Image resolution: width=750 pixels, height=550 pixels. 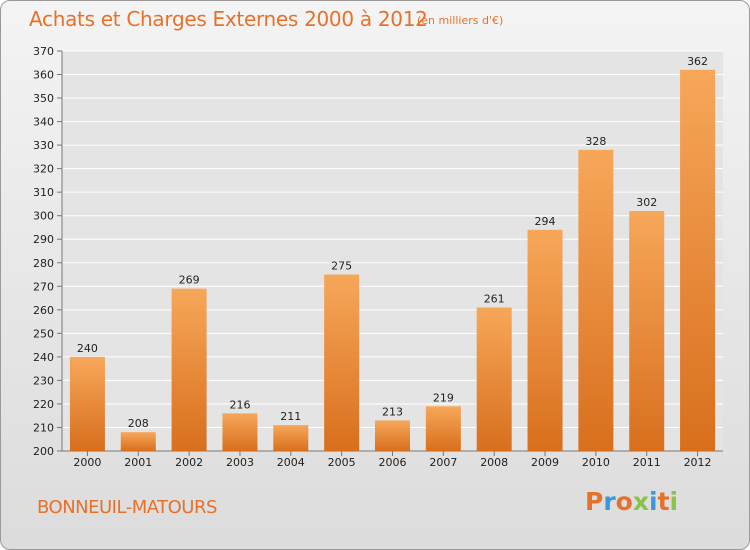 I want to click on y-tick-label: 330, so click(x=43, y=145).